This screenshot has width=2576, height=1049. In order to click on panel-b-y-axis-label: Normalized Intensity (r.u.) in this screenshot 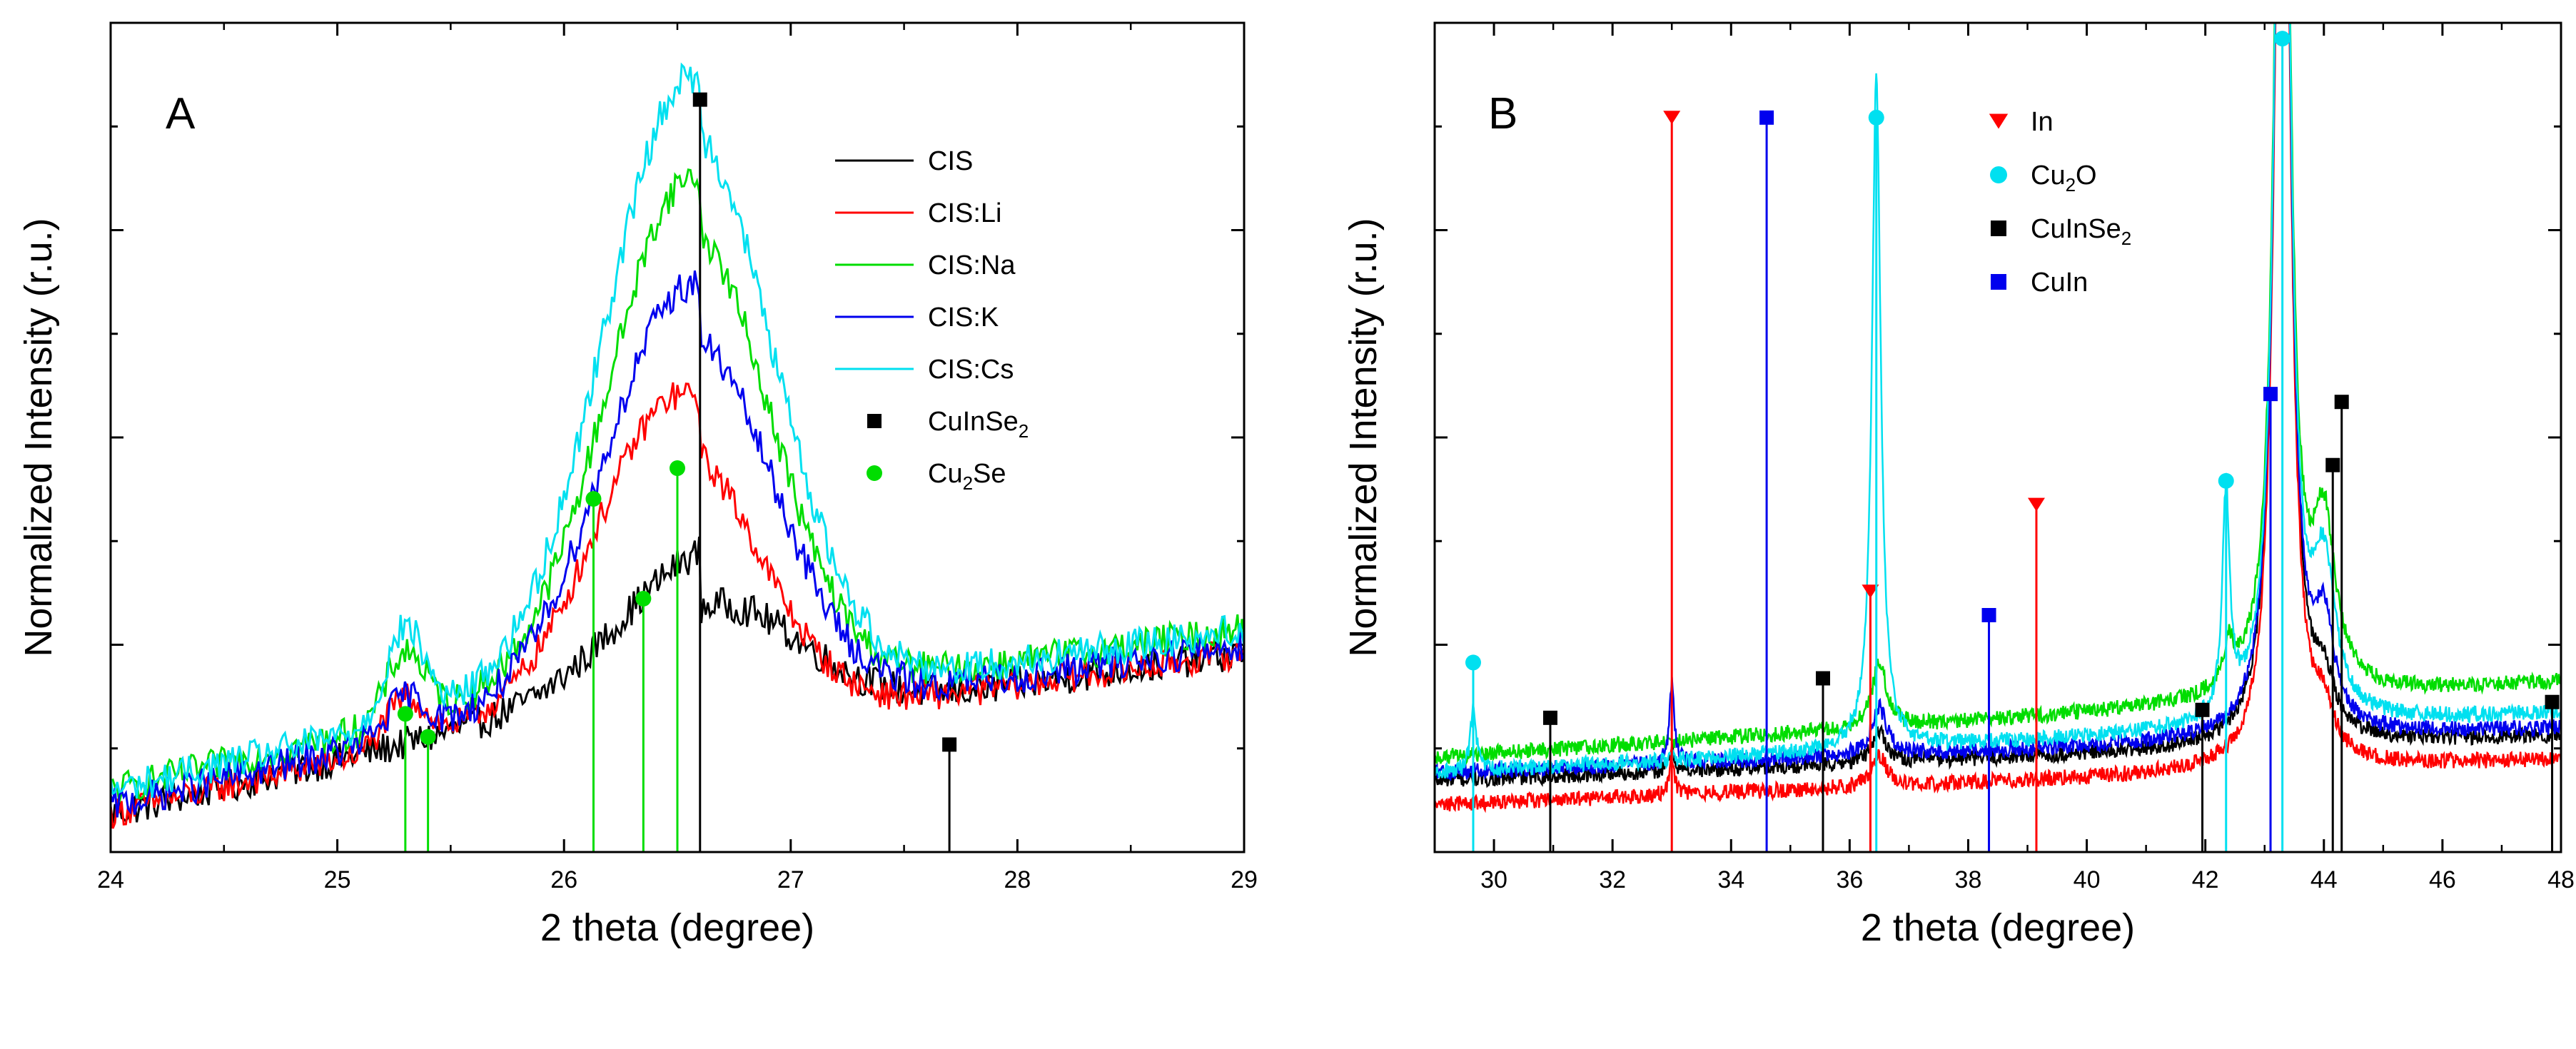, I will do `click(1363, 437)`.